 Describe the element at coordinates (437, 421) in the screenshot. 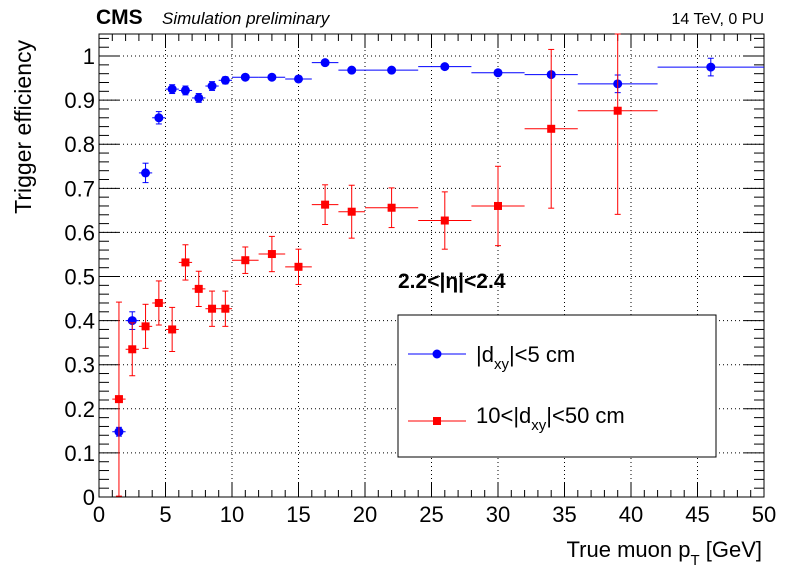

I see `legend-marker-square` at that location.